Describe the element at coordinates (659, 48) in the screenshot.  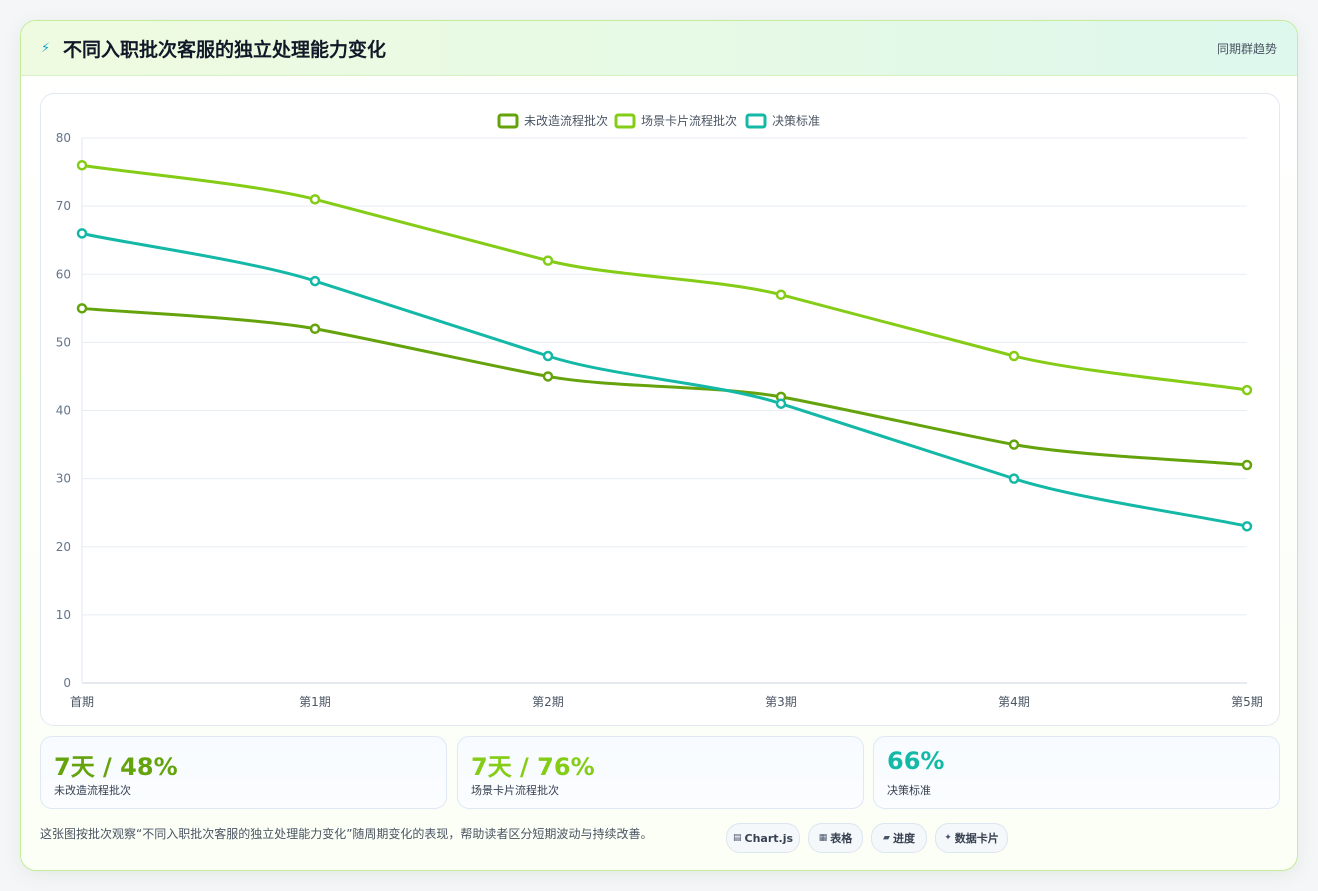
I see `card-header: ⚡ 不同入职批次客服的独立处理能力变化 同期群趋势` at that location.